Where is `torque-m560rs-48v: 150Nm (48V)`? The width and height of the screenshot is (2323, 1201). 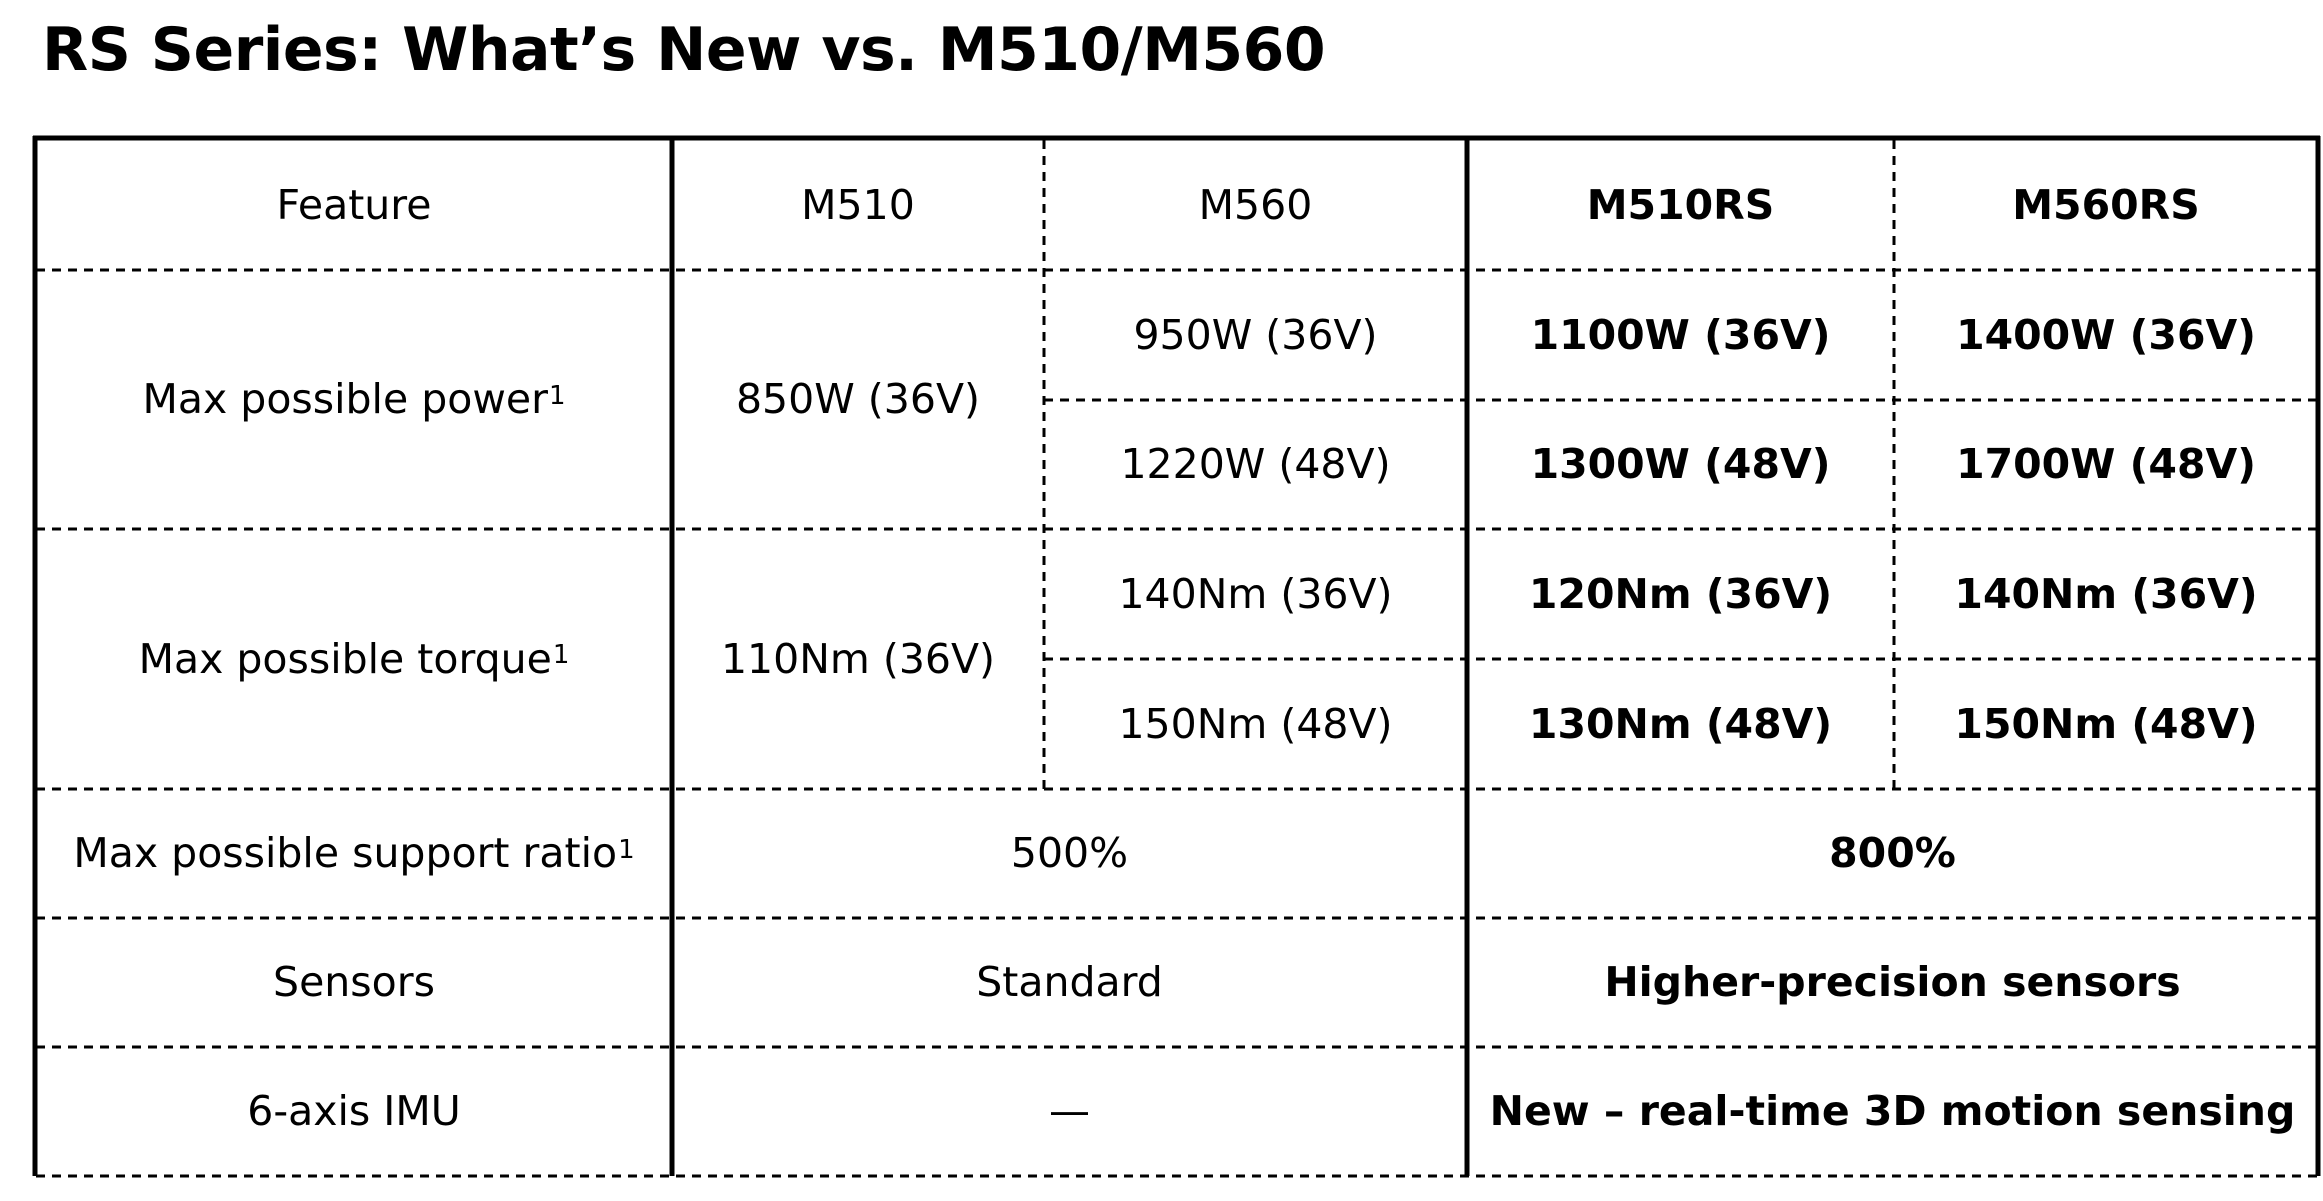
torque-m560rs-48v: 150Nm (48V) is located at coordinates (2106, 723).